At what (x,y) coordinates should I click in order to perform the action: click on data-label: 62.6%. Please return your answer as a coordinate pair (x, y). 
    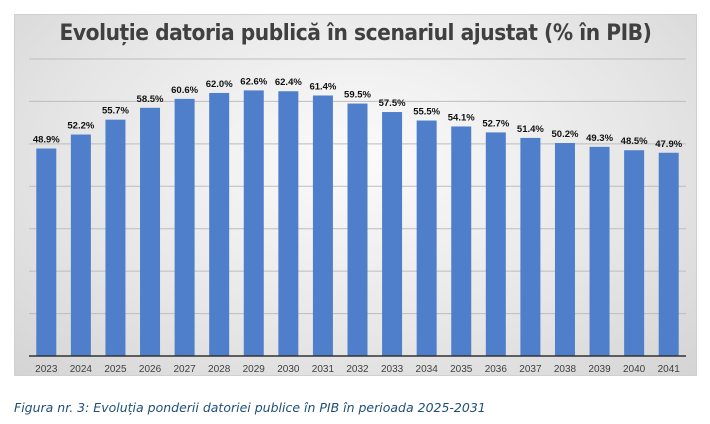
    Looking at the image, I should click on (253, 81).